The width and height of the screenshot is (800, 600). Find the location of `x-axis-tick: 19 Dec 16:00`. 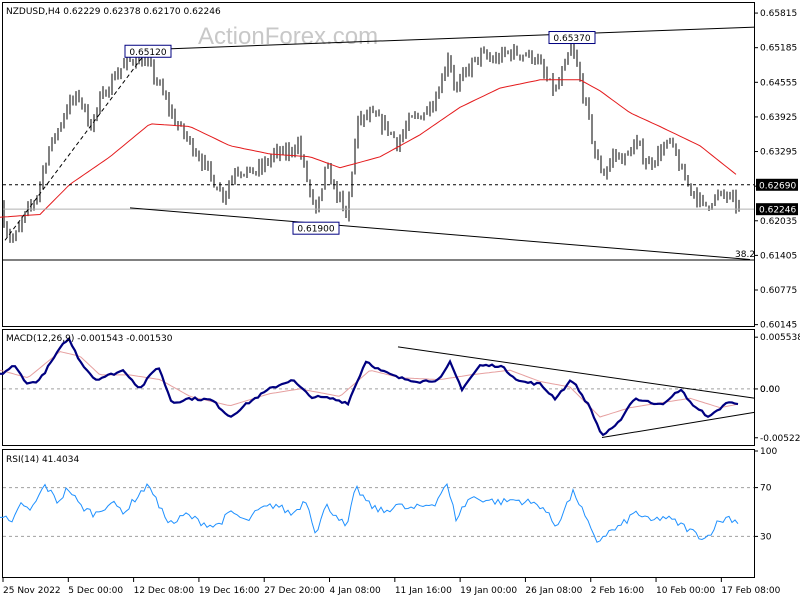

x-axis-tick: 19 Dec 16:00 is located at coordinates (229, 591).